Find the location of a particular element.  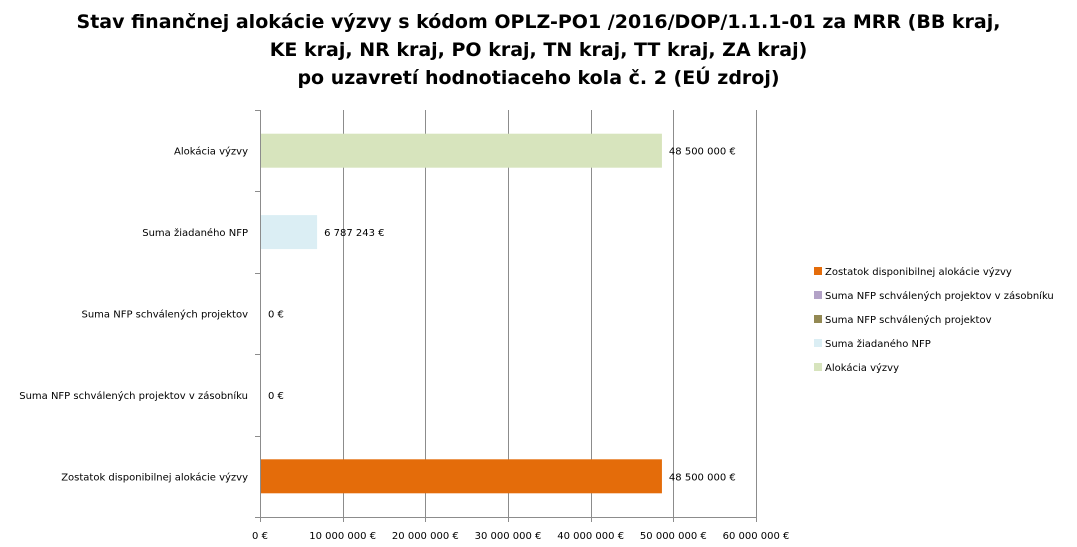

x-tick-label: 10 000 000 € is located at coordinates (342, 536).